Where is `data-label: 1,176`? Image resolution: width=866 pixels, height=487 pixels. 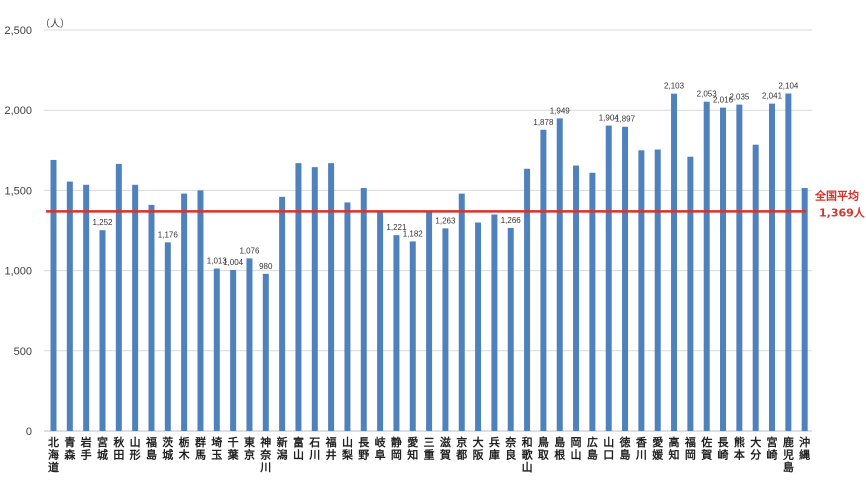
data-label: 1,176 is located at coordinates (168, 234).